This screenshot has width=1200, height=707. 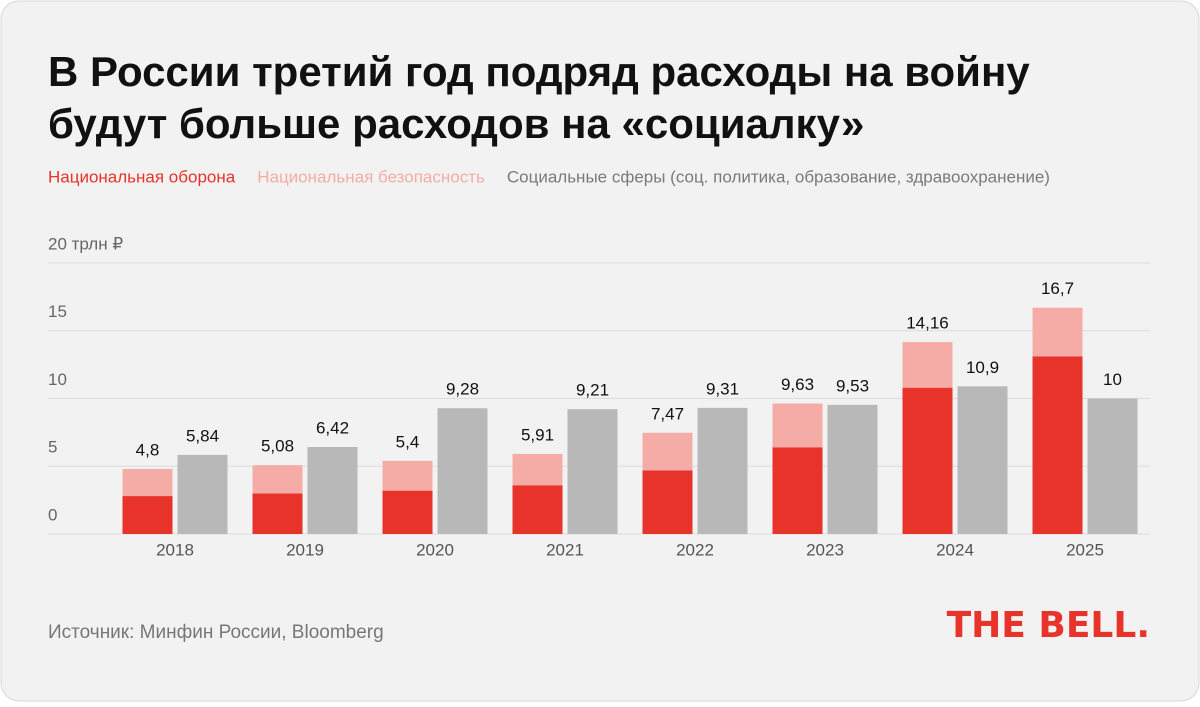 I want to click on y-tick-label: 5, so click(x=52, y=447).